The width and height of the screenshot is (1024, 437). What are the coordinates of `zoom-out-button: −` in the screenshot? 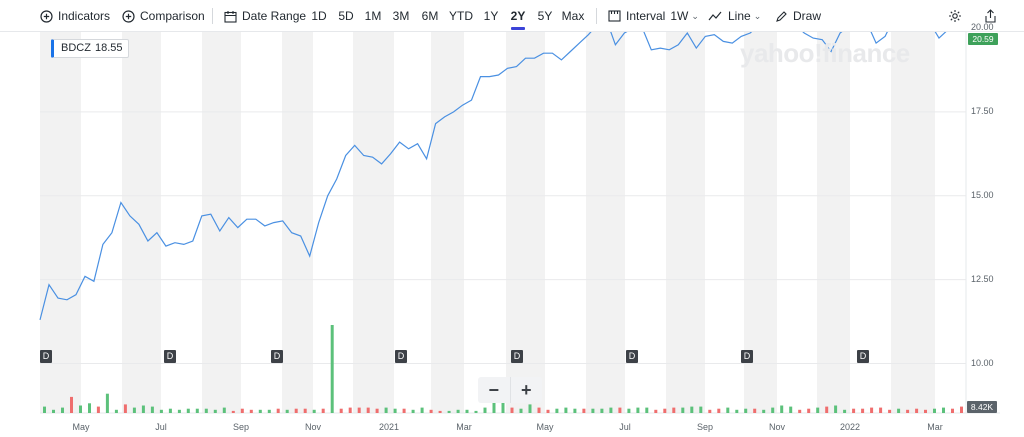 It's located at (493, 390).